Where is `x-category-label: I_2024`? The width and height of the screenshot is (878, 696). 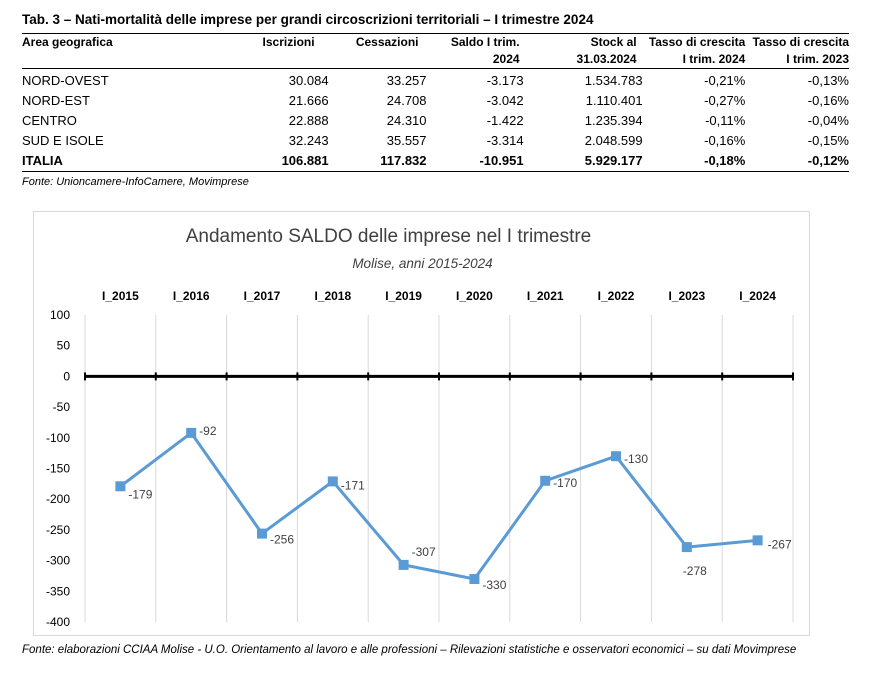
x-category-label: I_2024 is located at coordinates (757, 296).